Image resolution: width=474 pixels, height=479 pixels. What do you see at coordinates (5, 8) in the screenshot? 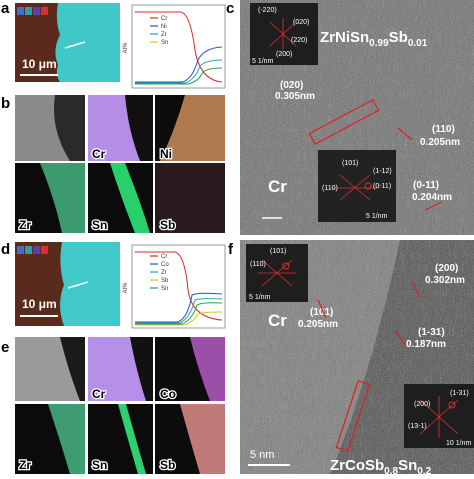
I see `panel-label: a` at bounding box center [5, 8].